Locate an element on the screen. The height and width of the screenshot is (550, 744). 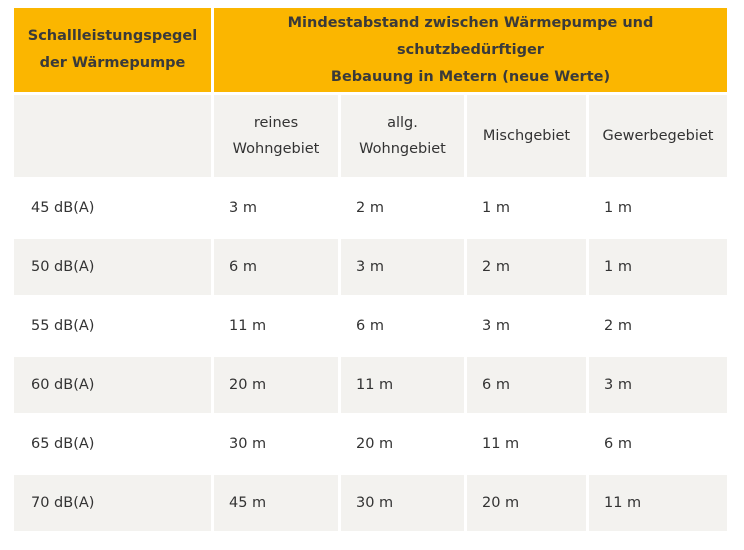
row-value-misch: 20 m is located at coordinates (528, 503).